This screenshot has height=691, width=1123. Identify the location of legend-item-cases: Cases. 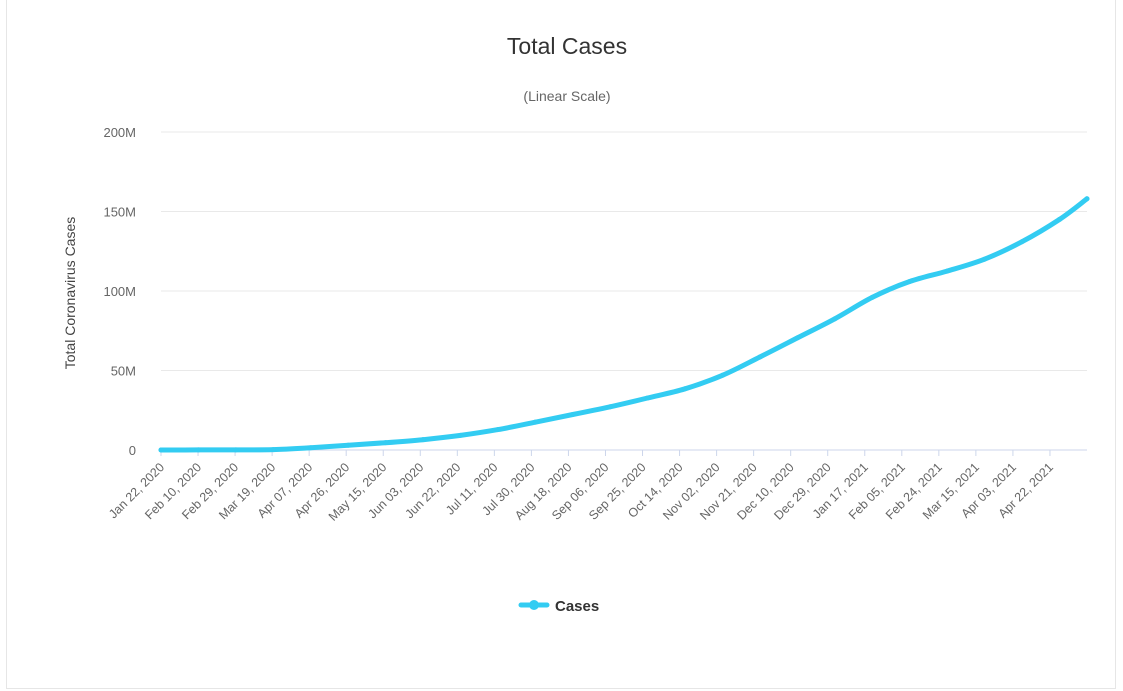
(577, 606).